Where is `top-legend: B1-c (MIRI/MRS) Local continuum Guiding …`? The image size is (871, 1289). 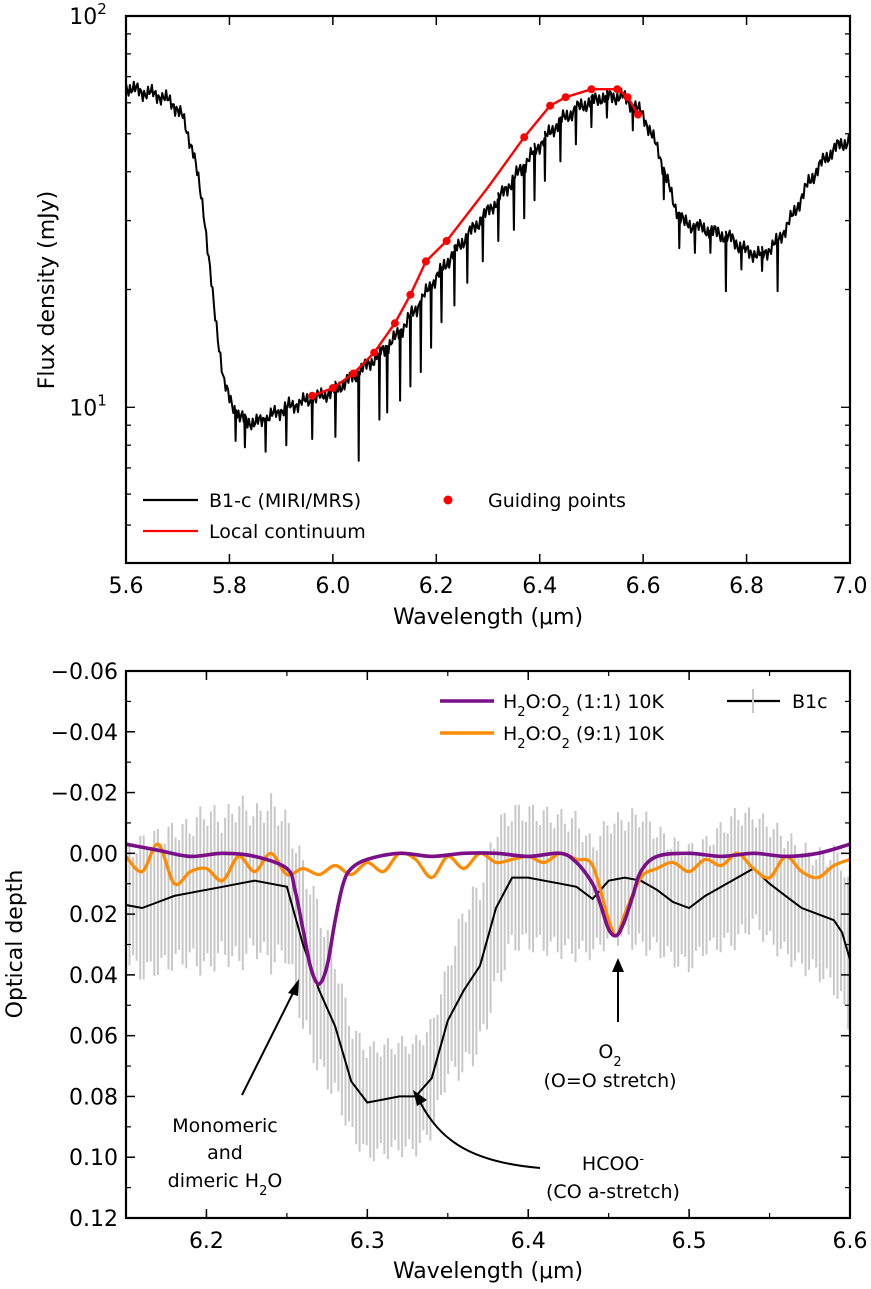 top-legend: B1-c (MIRI/MRS) Local continuum Guiding … is located at coordinates (384, 516).